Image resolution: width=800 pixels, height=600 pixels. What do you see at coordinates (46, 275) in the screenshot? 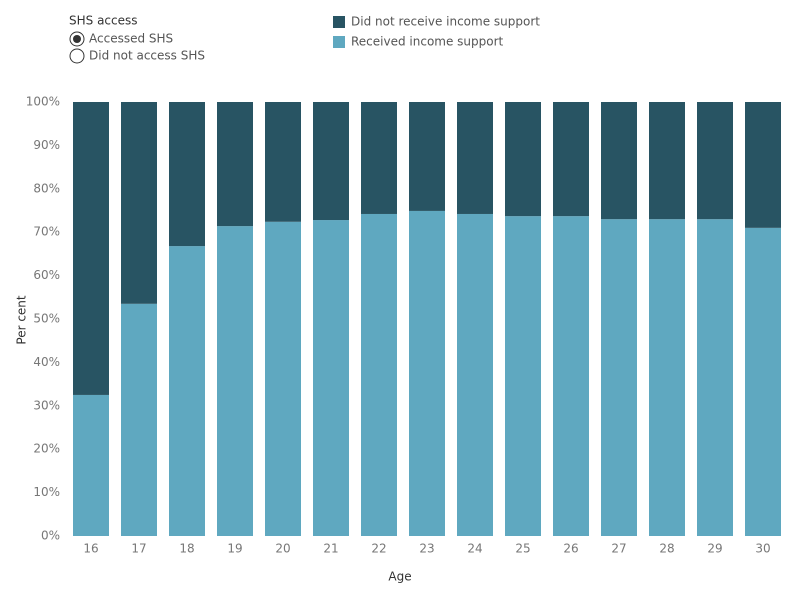
I see `y-tick-label: 60%` at bounding box center [46, 275].